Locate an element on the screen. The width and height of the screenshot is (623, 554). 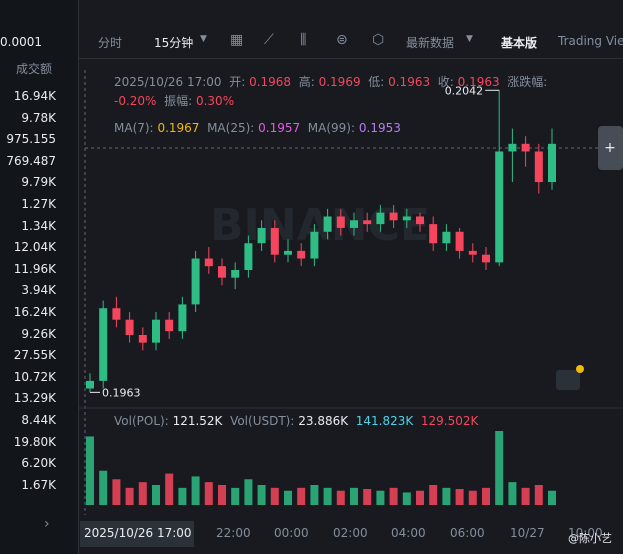
icon: ⟋ is located at coordinates (269, 40).